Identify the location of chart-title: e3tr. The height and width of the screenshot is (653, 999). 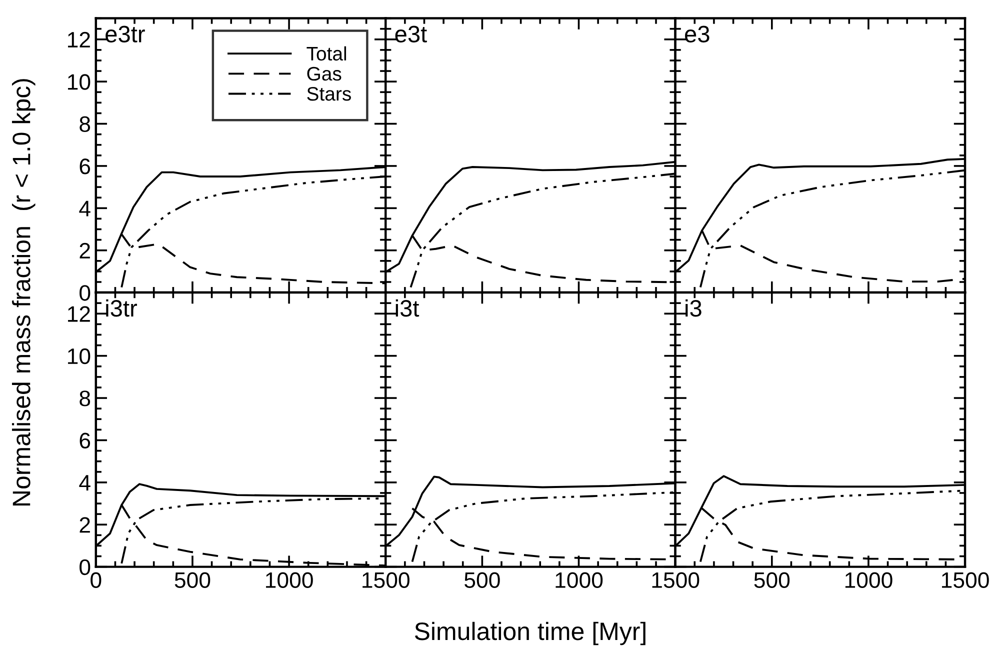
(125, 34).